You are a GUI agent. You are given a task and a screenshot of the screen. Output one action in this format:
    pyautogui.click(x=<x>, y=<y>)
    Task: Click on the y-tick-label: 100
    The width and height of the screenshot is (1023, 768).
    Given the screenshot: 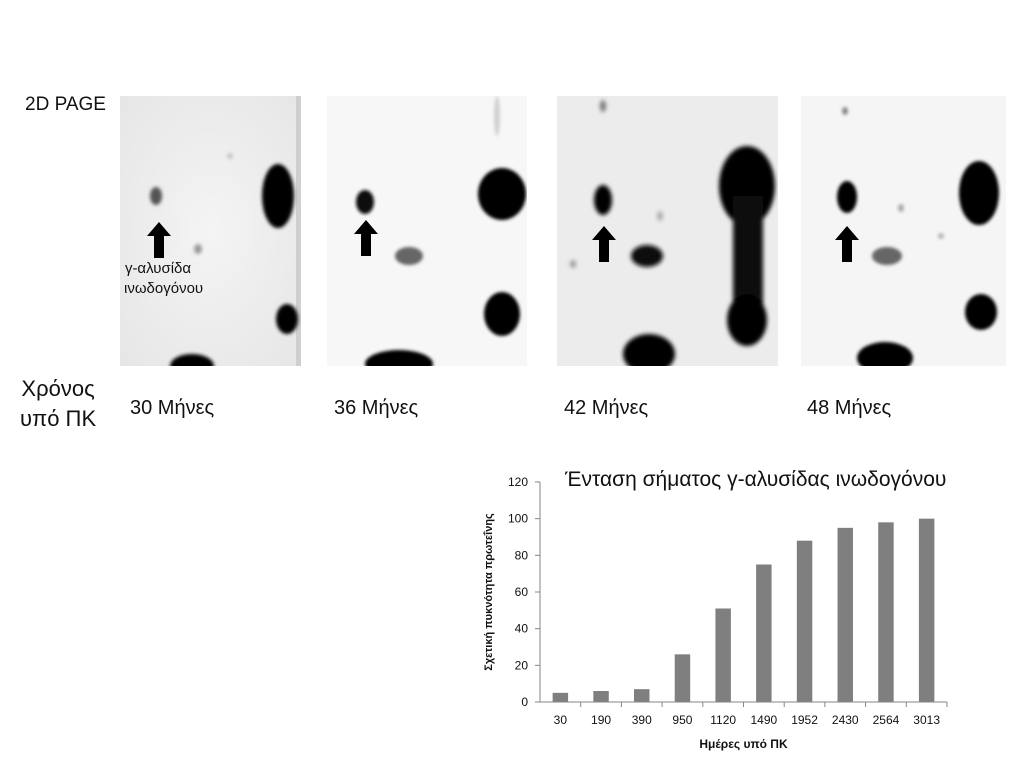 What is the action you would take?
    pyautogui.click(x=518, y=519)
    